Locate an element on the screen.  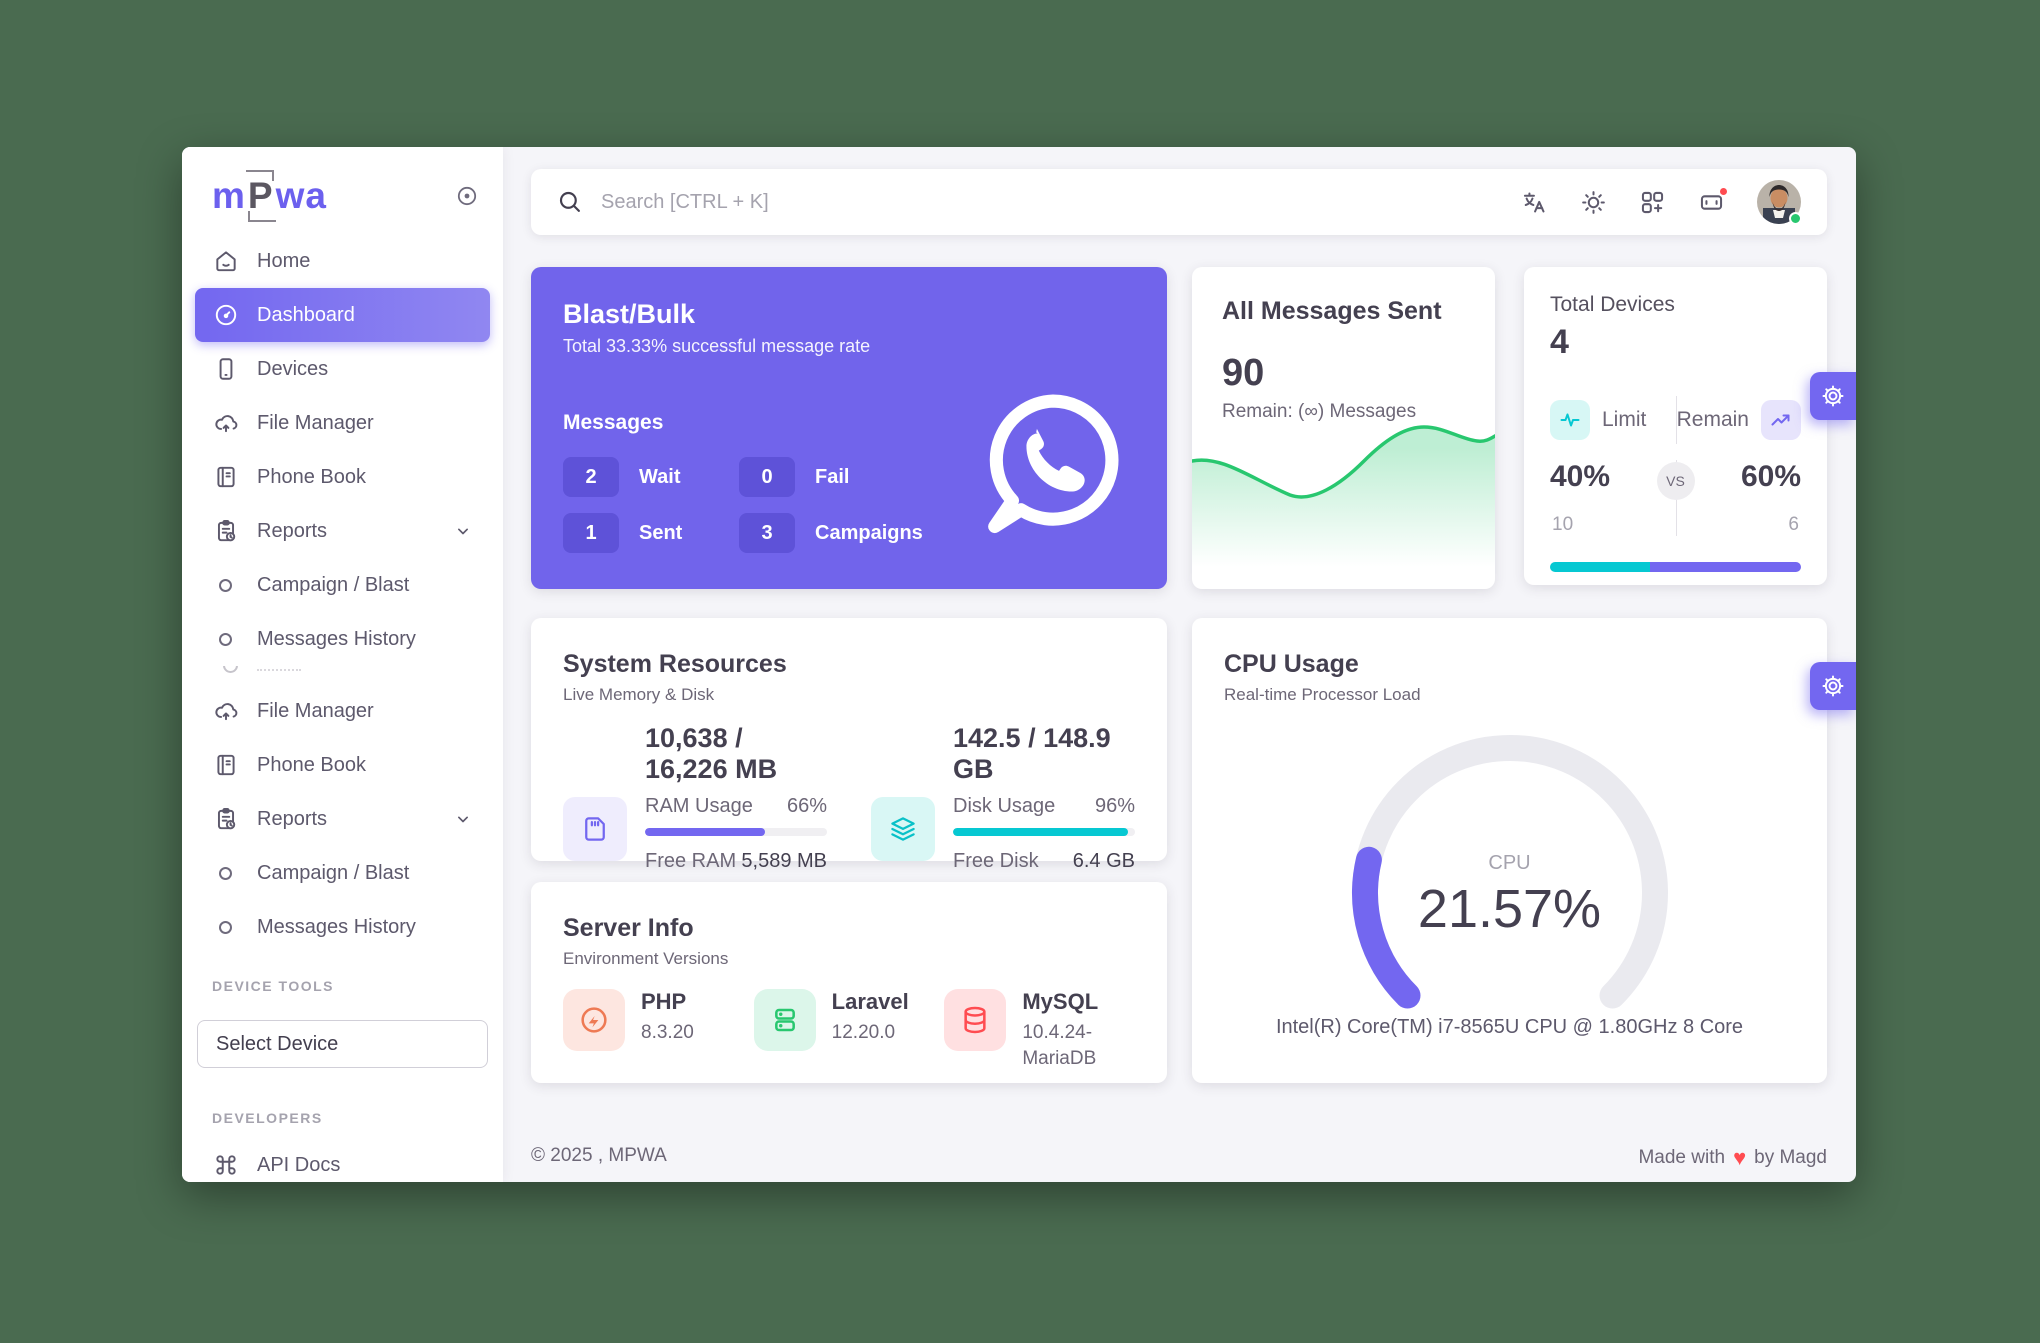
sidebar-item-phone-book: Phone Book is located at coordinates (342, 477).